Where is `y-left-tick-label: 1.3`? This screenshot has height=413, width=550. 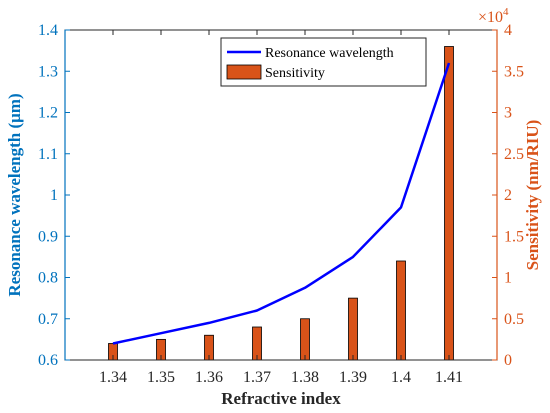 y-left-tick-label: 1.3 is located at coordinates (48, 71).